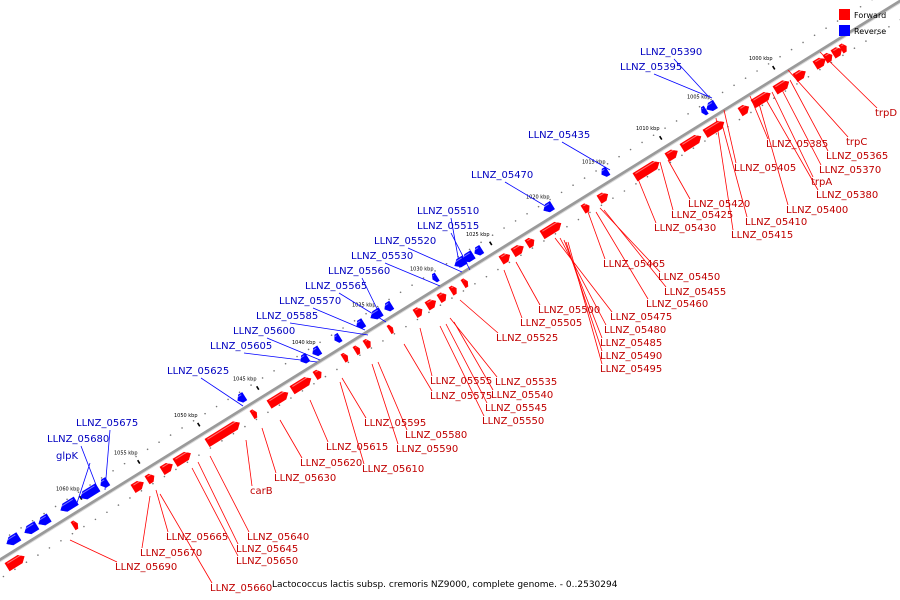 The image size is (900, 600). What do you see at coordinates (198, 371) in the screenshot?
I see `reverse-gene-label: LLNZ_05625` at bounding box center [198, 371].